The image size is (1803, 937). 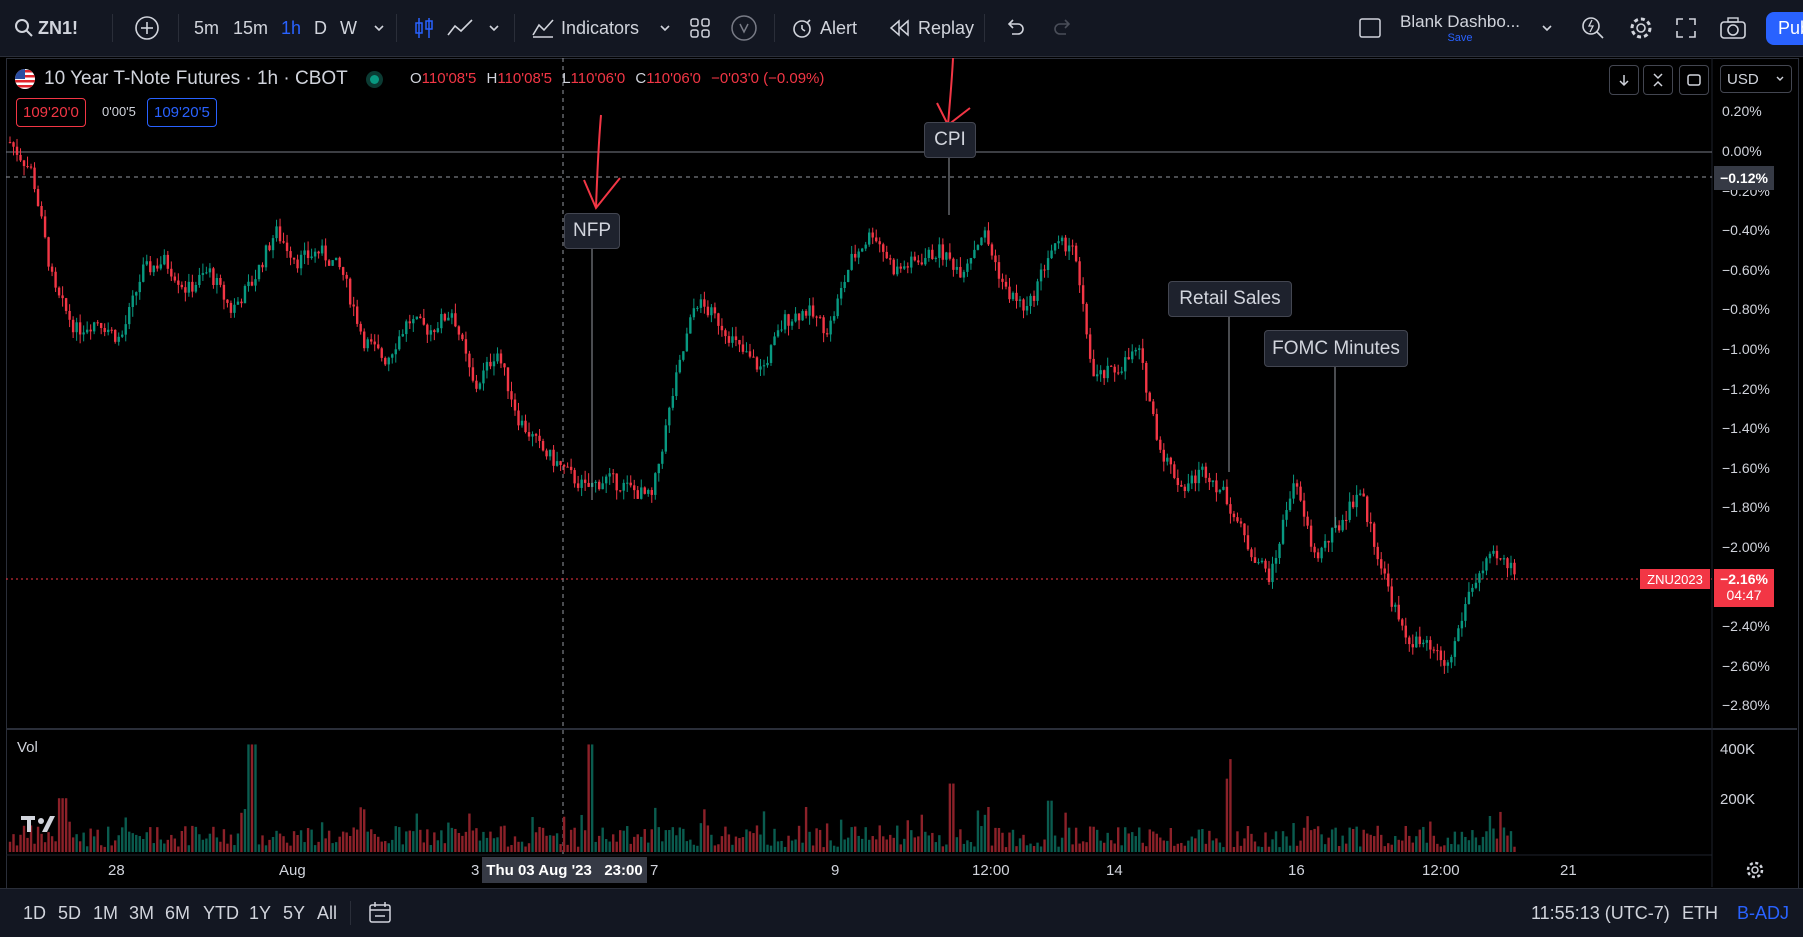 I want to click on adjustment-button: B-ADJ, so click(x=1763, y=912).